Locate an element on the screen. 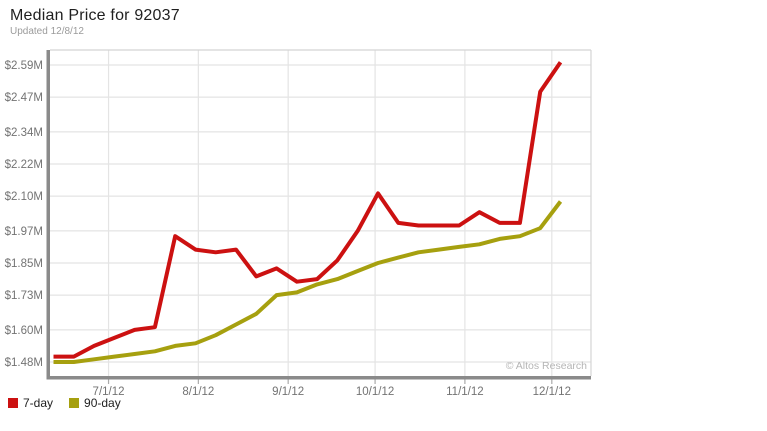 This screenshot has width=767, height=431. x-tick-label: 12/1/12 is located at coordinates (552, 392).